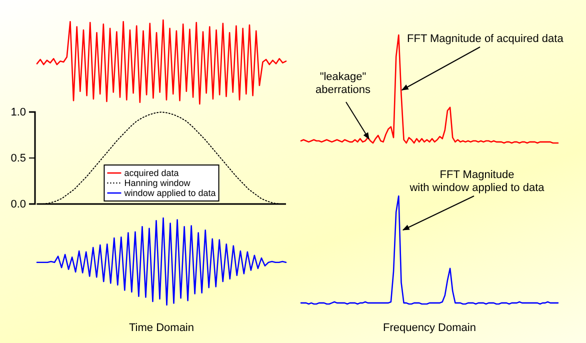  I want to click on annotation: FFT Magnitude of acquired data, so click(485, 39).